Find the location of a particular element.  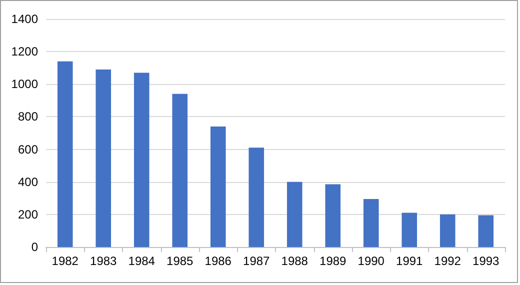

x-tick-label: 1989 is located at coordinates (333, 261).